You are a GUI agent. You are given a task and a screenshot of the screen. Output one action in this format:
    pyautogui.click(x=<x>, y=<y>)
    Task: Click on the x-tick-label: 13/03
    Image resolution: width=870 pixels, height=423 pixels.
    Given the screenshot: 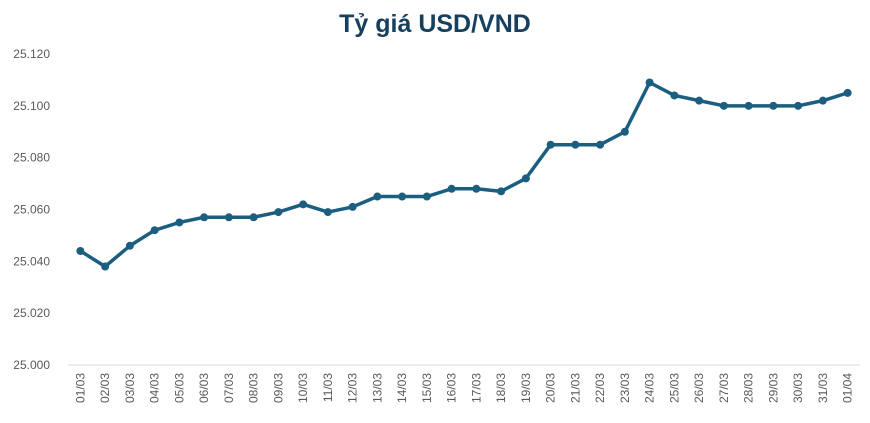 What is the action you would take?
    pyautogui.click(x=377, y=388)
    